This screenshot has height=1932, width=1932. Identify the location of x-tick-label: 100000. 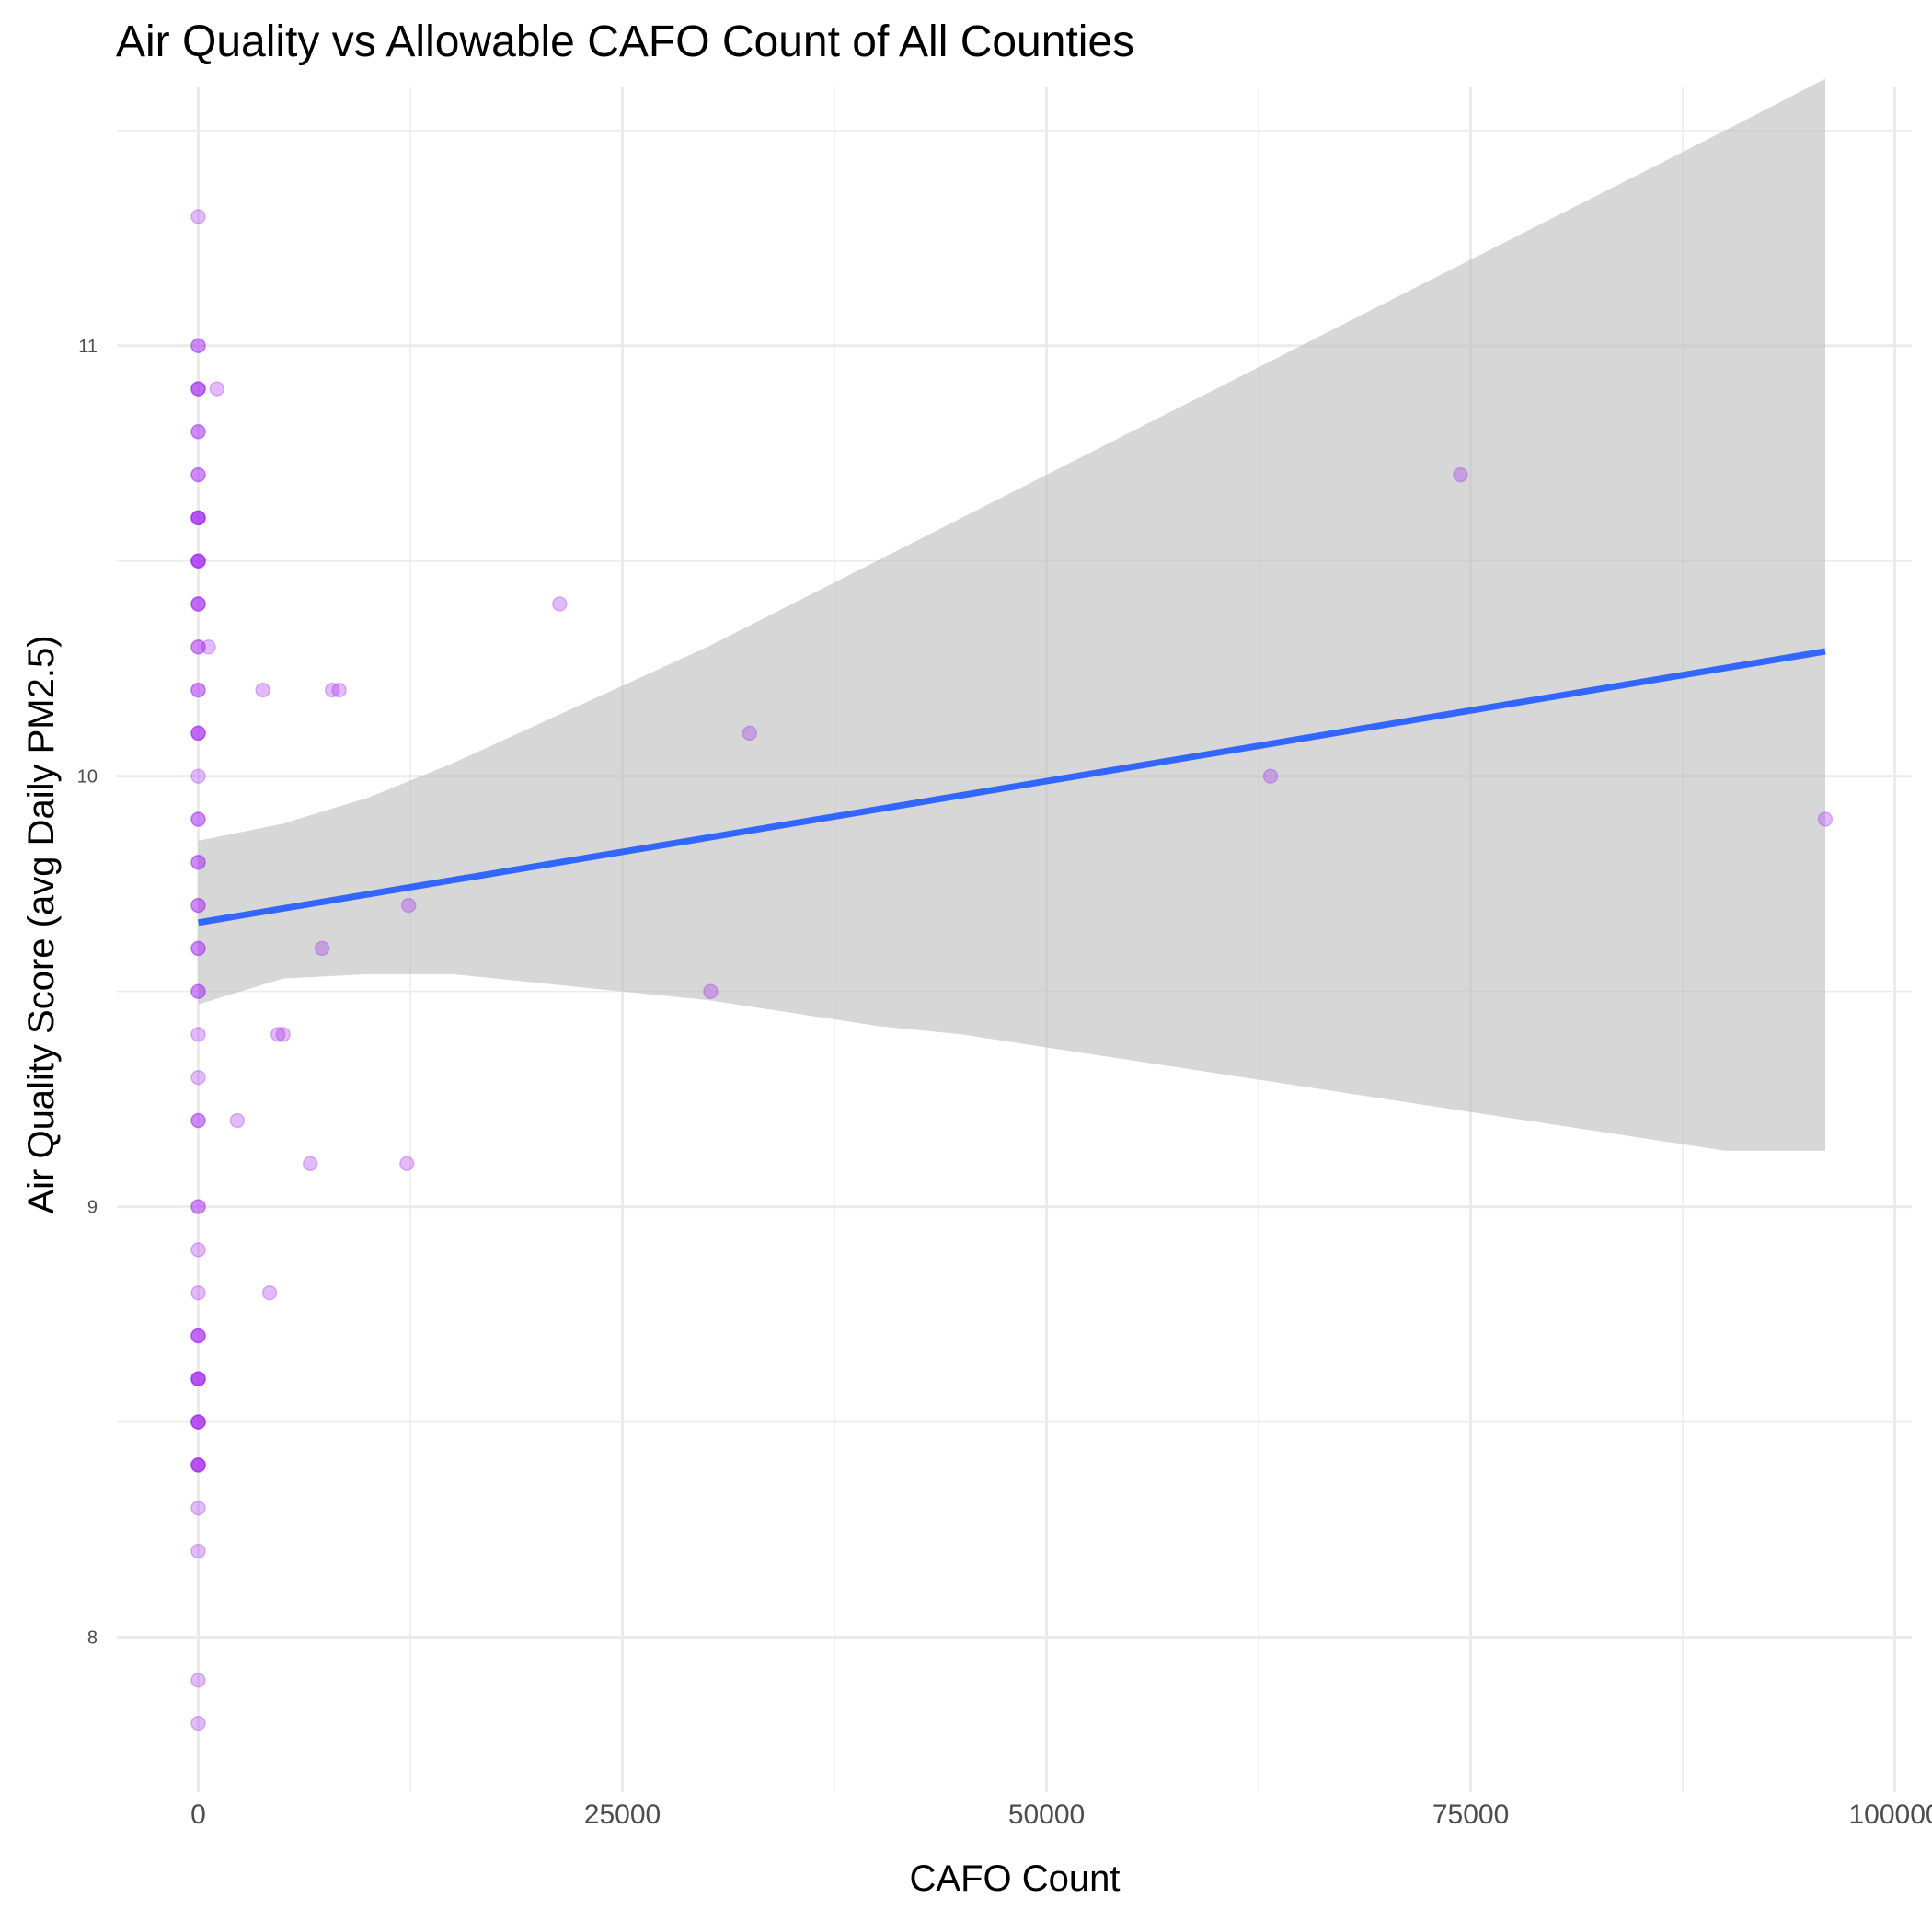
(1890, 1815).